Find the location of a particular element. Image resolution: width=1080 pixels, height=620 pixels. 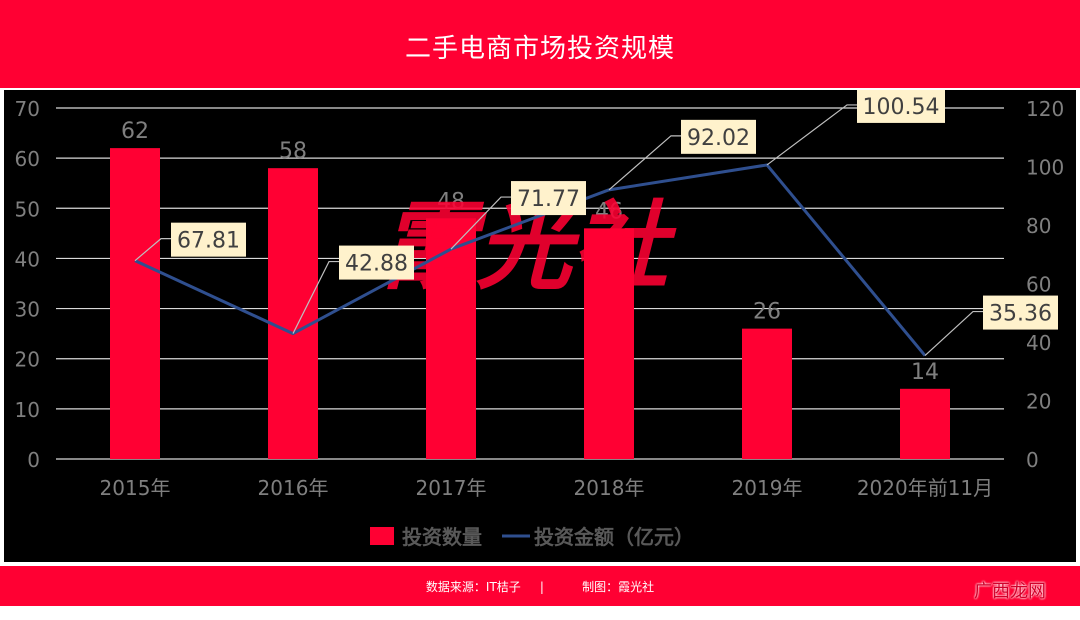

x-tick-label: 2020年前11月 is located at coordinates (925, 488).